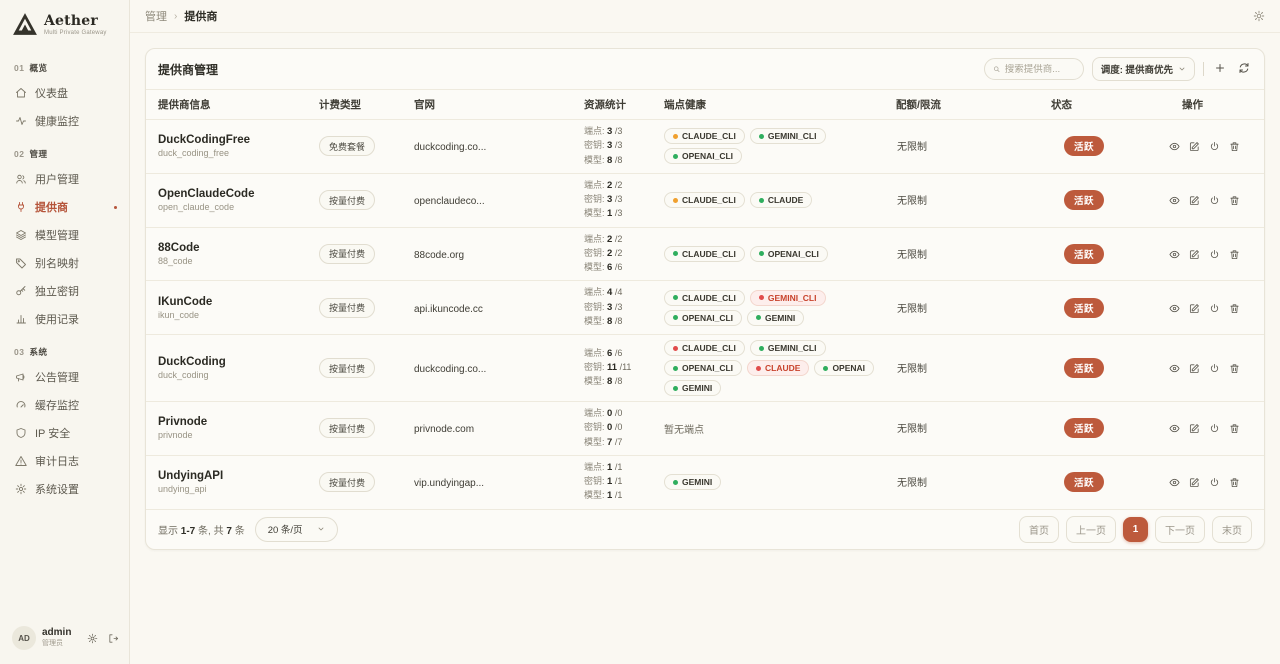  Describe the element at coordinates (603, 214) in the screenshot. I see `resource-stat: 模型: 1 /3` at that location.